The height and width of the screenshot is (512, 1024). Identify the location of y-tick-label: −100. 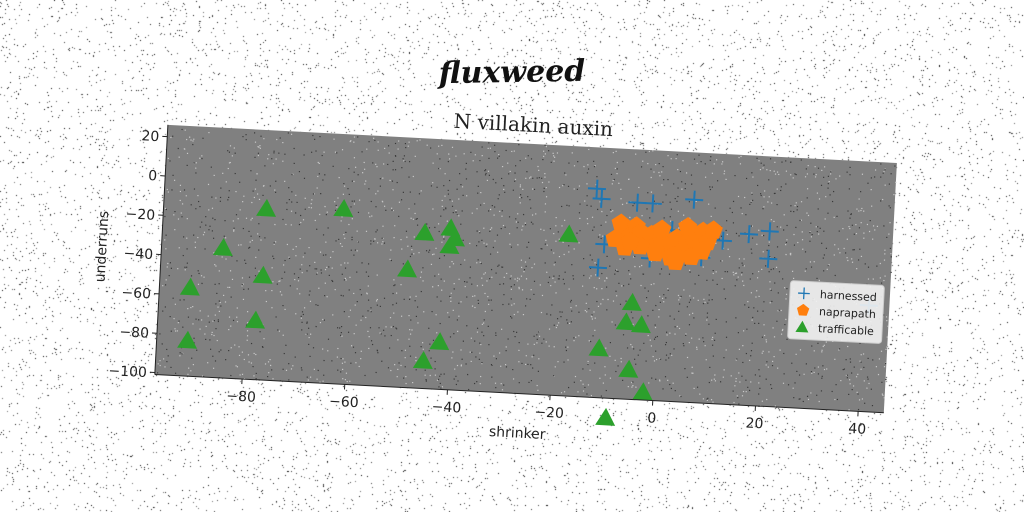
(127, 372).